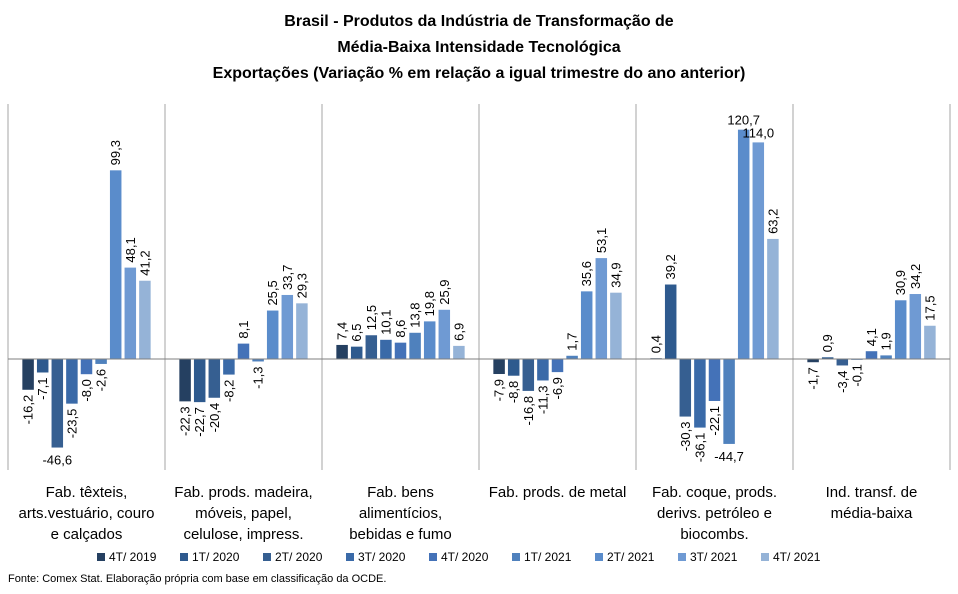 This screenshot has width=958, height=594. I want to click on data-label: -20,4, so click(214, 418).